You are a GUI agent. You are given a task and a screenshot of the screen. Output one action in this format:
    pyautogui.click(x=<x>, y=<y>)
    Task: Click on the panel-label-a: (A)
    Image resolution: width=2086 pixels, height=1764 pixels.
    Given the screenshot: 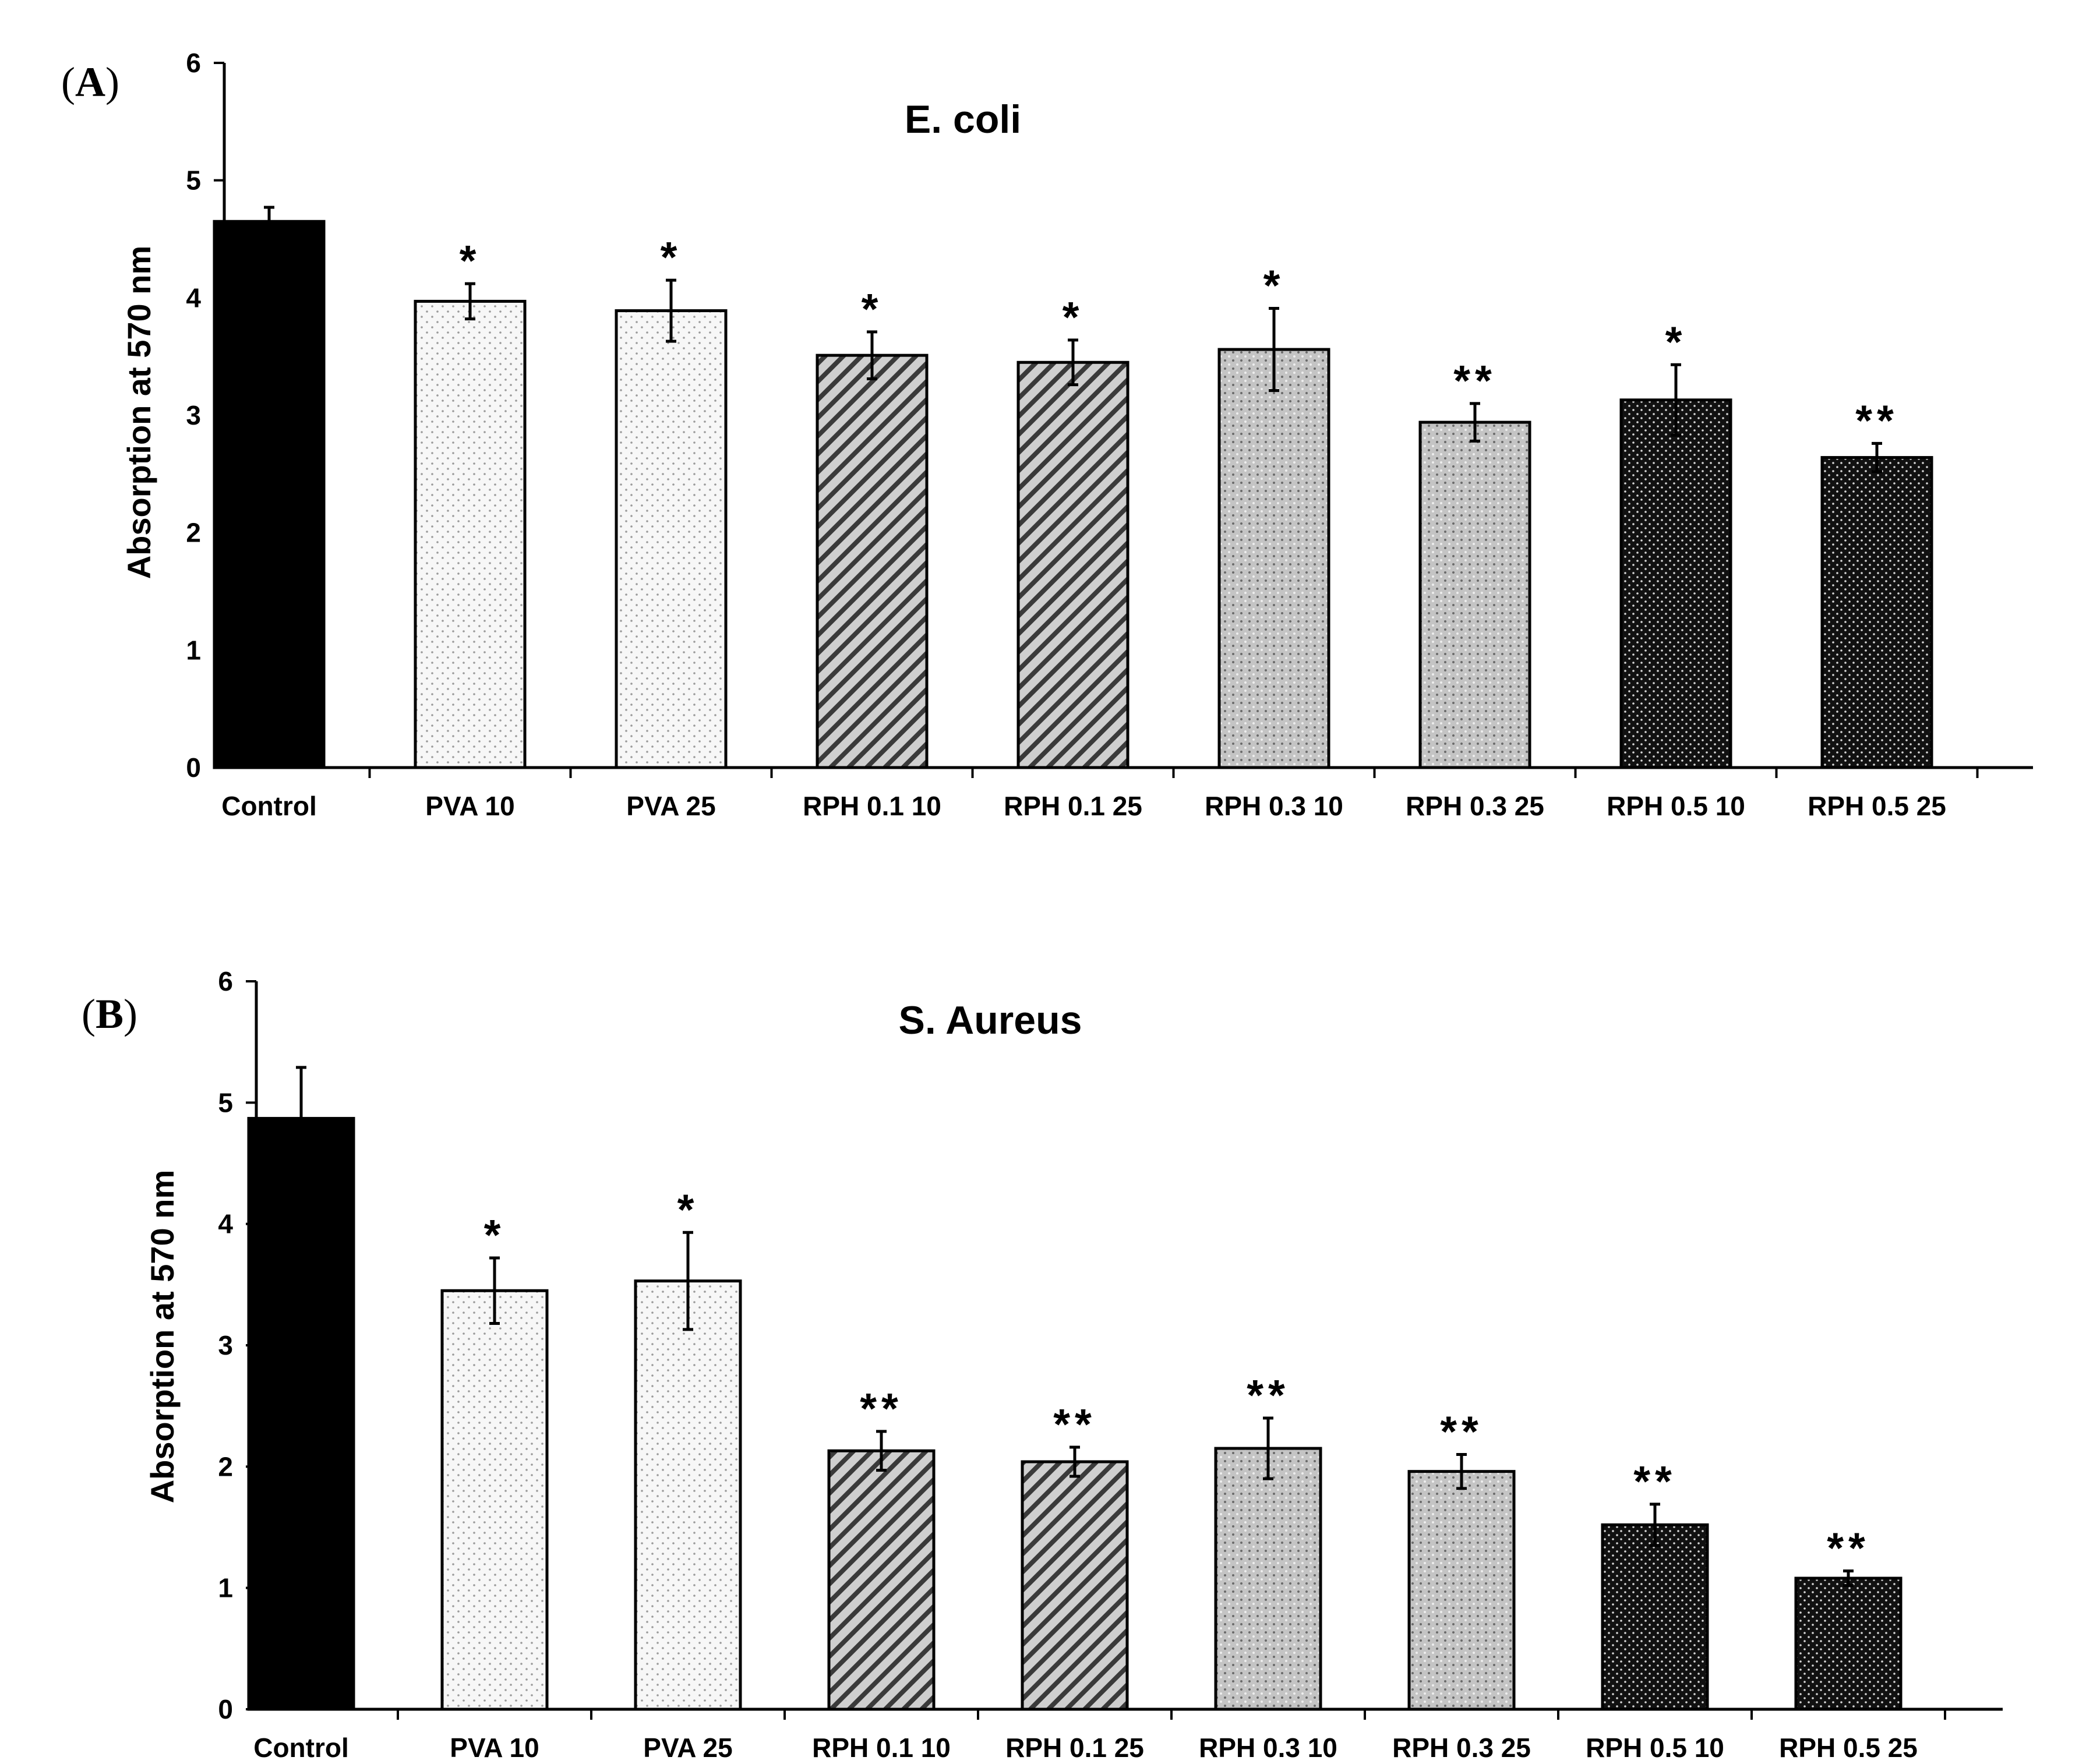 What is the action you would take?
    pyautogui.click(x=90, y=82)
    